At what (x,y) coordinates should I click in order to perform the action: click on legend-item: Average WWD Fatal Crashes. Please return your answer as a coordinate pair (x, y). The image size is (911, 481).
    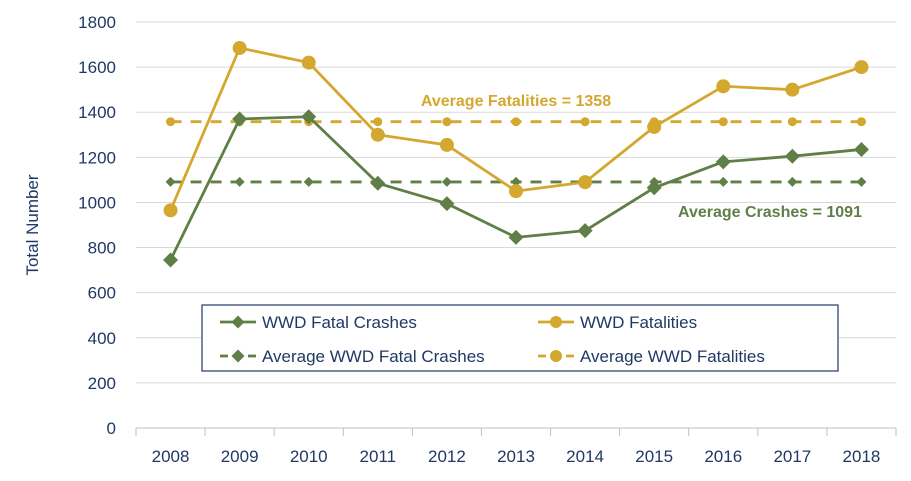
    Looking at the image, I should click on (352, 356).